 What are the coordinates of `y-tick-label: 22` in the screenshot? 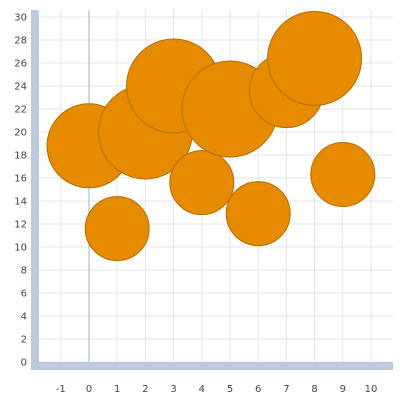 It's located at (20, 110).